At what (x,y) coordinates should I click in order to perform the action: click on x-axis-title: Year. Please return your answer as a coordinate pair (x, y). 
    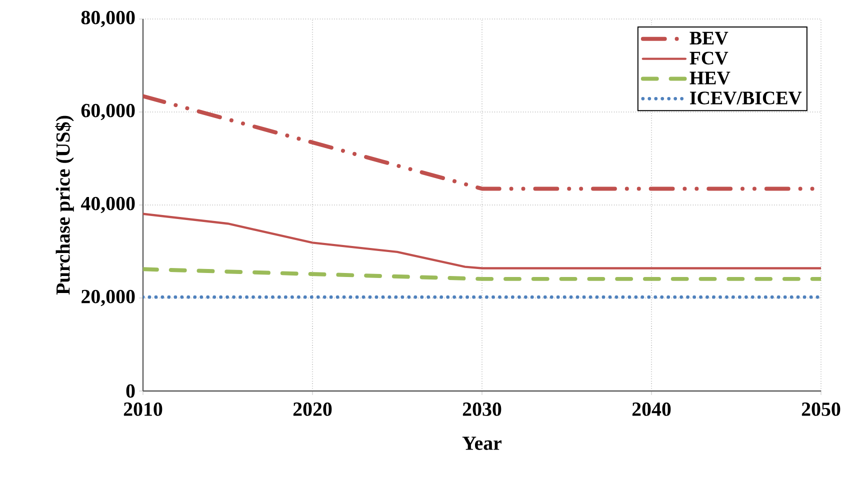
    Looking at the image, I should click on (482, 443).